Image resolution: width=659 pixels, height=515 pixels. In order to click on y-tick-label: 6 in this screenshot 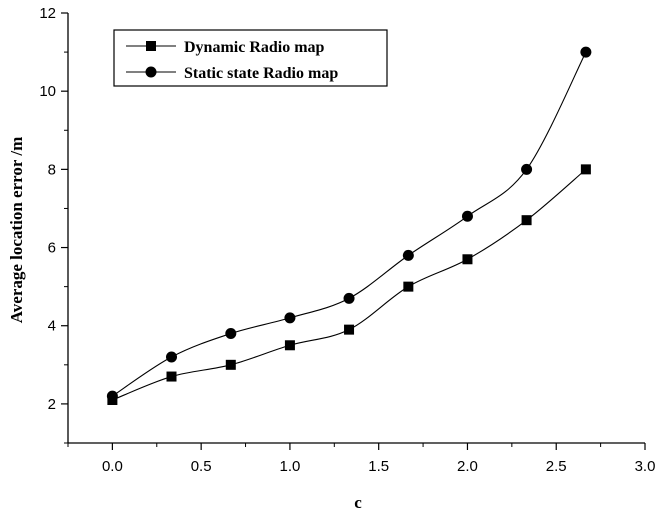, I will do `click(52, 248)`.